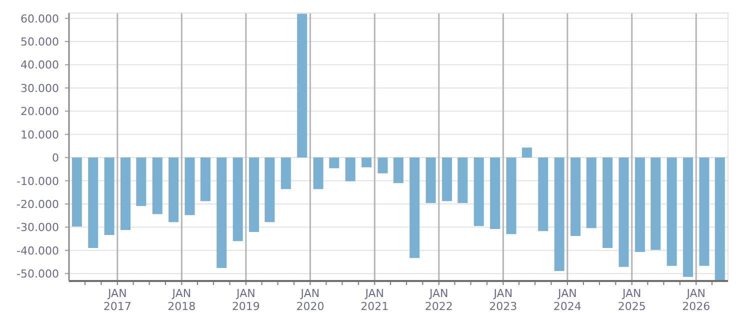 The height and width of the screenshot is (313, 751). Describe the element at coordinates (567, 300) in the screenshot. I see `x-tick-label: JAN 2024` at that location.